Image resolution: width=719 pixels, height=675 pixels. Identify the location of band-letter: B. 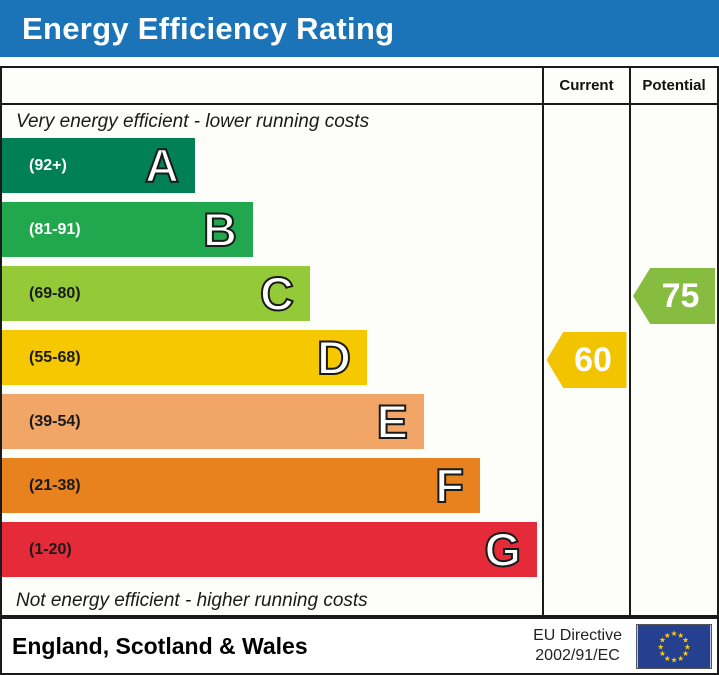
(220, 229).